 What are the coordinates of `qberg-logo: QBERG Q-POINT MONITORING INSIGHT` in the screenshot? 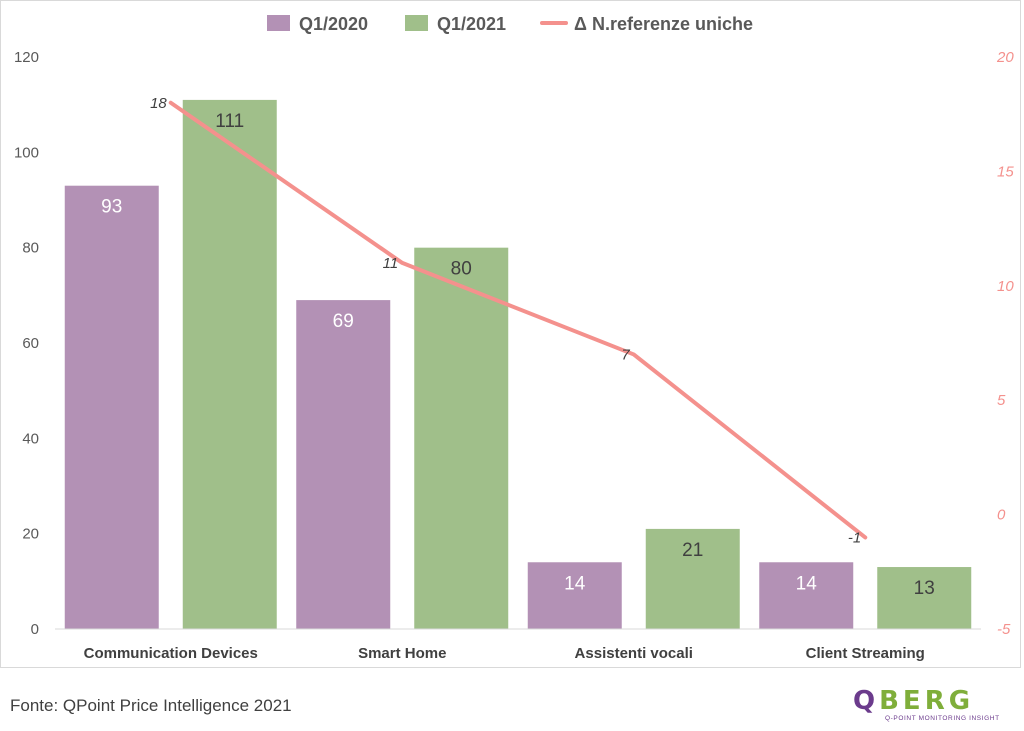 It's located at (933, 706).